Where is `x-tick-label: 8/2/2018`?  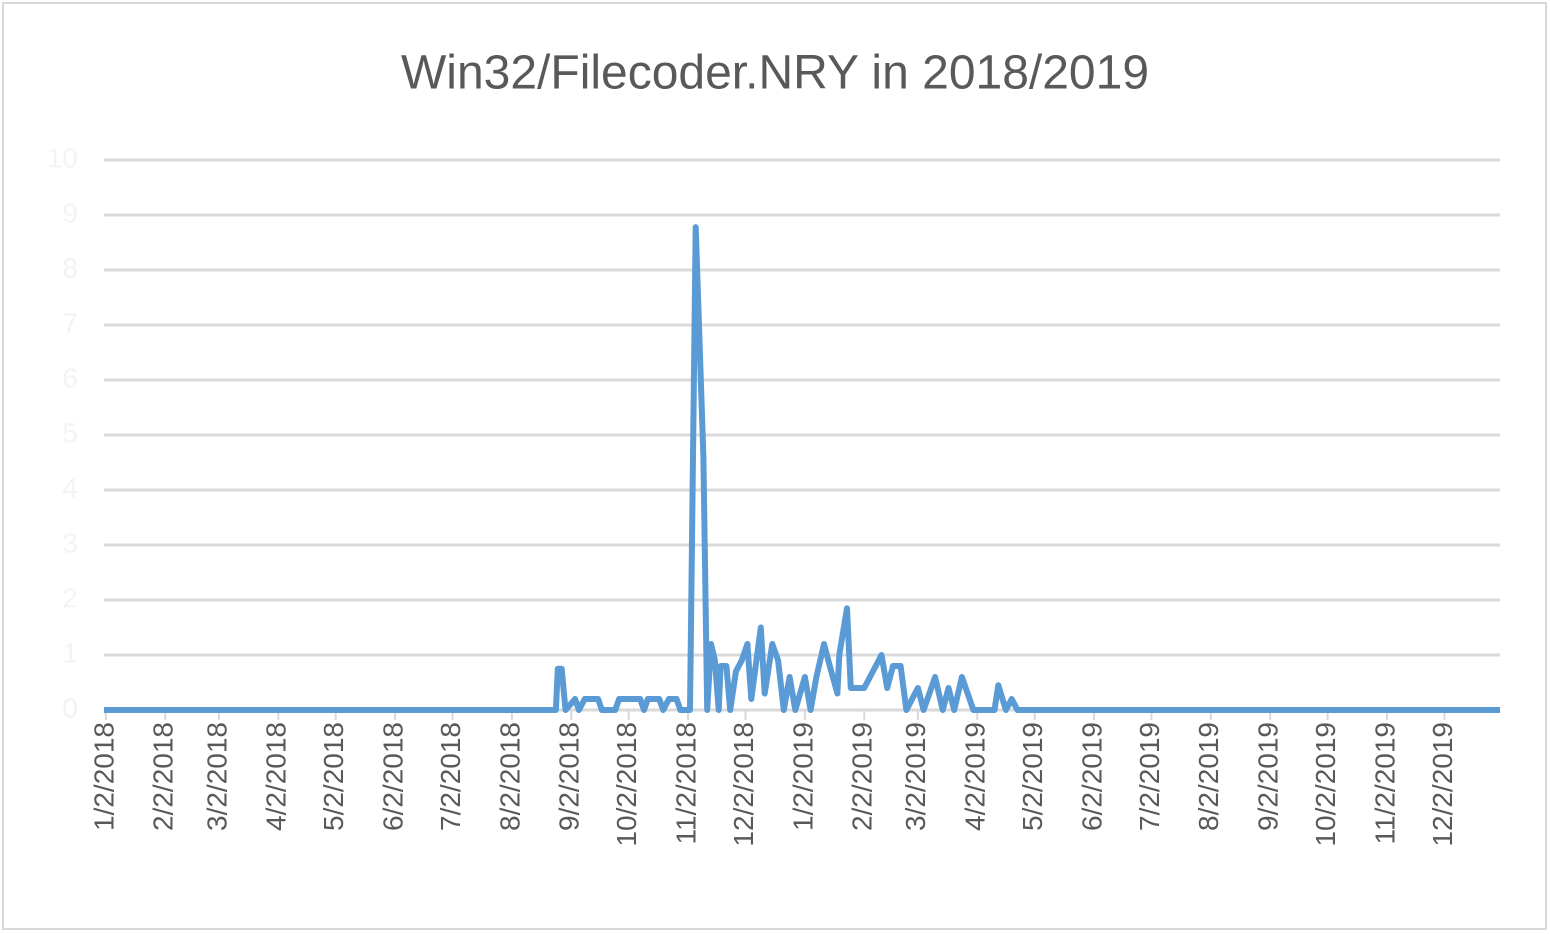
x-tick-label: 8/2/2018 is located at coordinates (509, 776).